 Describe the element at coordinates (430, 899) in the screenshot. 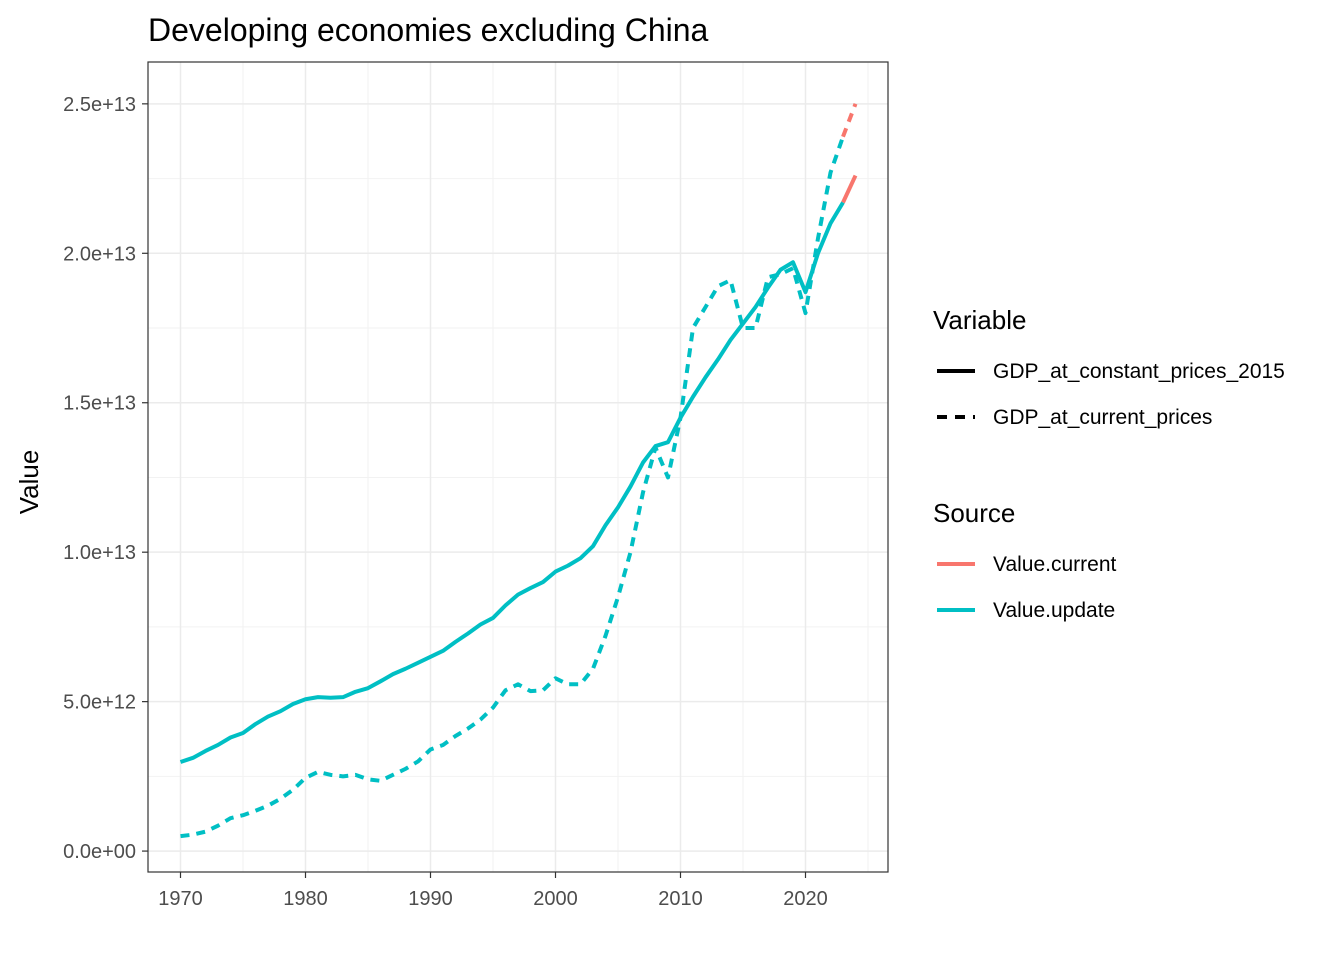

I see `x-tick-label: 1990` at that location.